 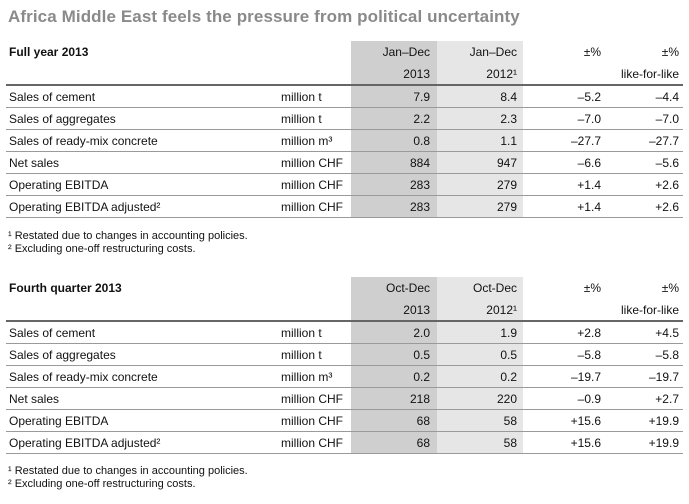 What do you see at coordinates (644, 376) in the screenshot?
I see `value-lfl-change: –19.7` at bounding box center [644, 376].